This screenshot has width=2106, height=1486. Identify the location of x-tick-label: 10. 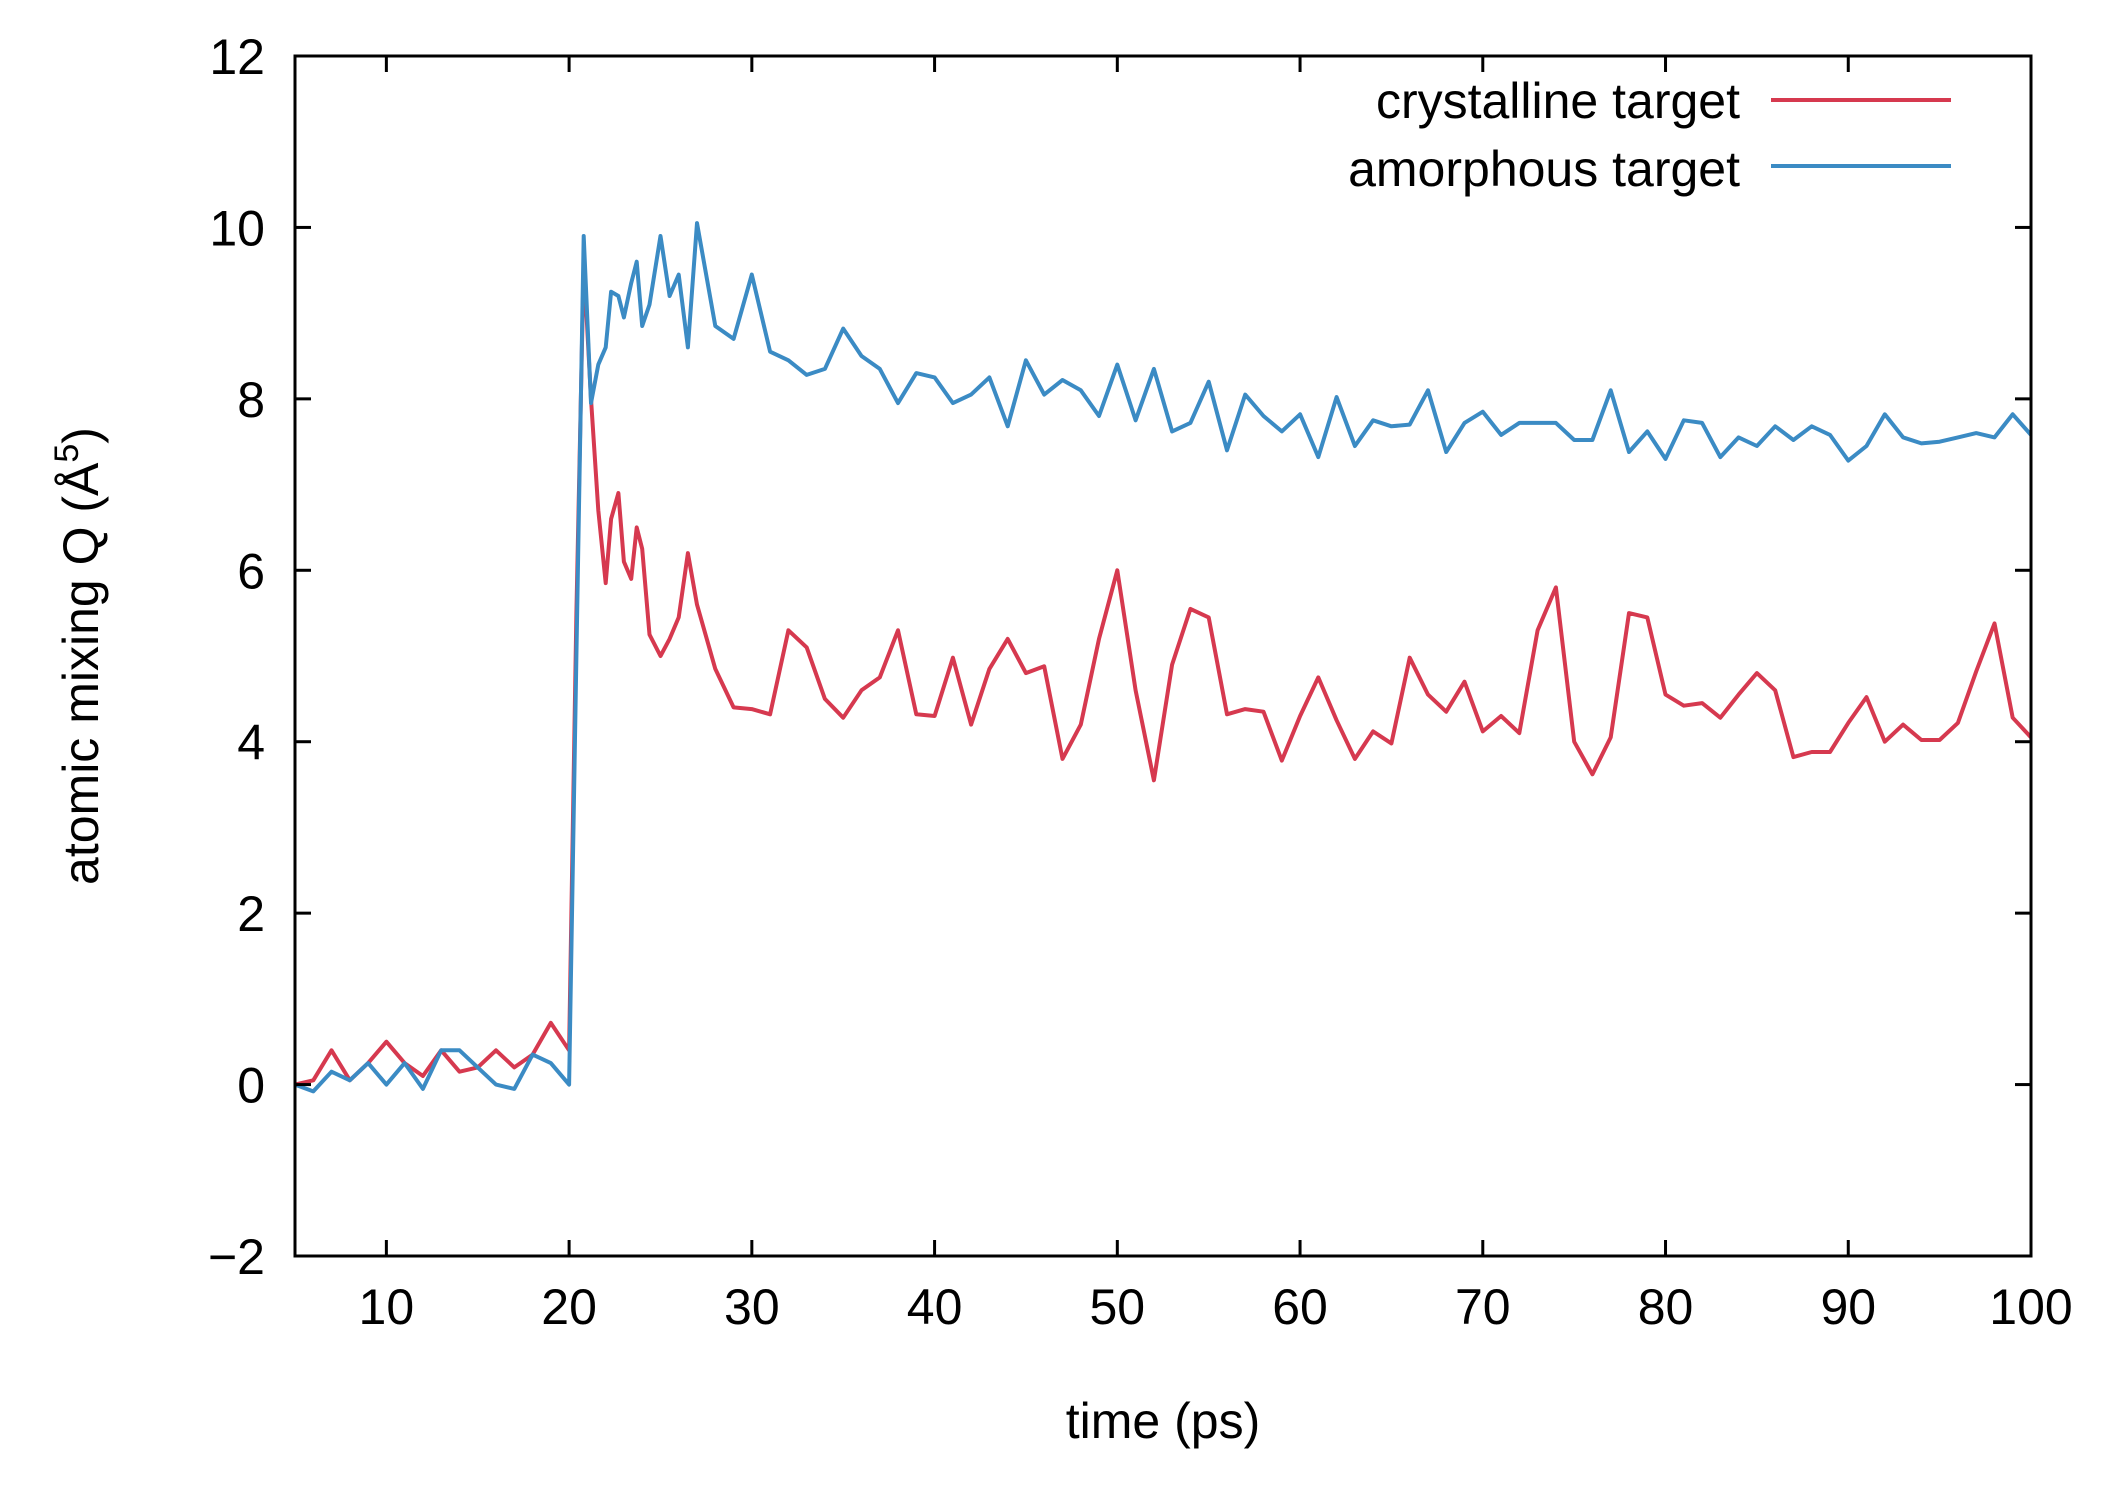
(387, 1307).